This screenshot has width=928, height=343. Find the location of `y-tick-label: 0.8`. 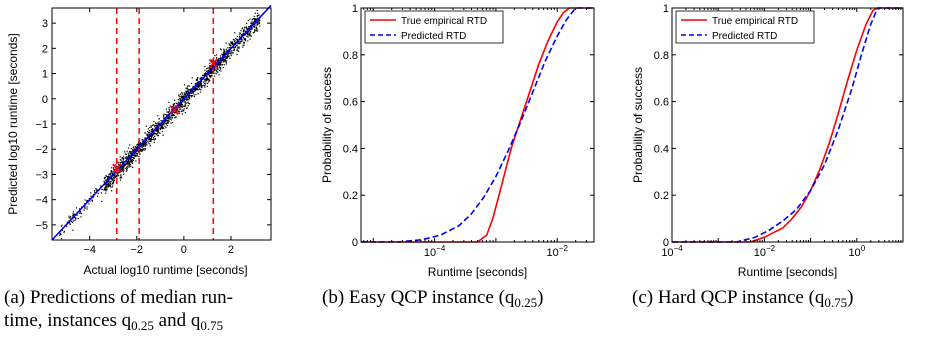

y-tick-label: 0.8 is located at coordinates (661, 56).